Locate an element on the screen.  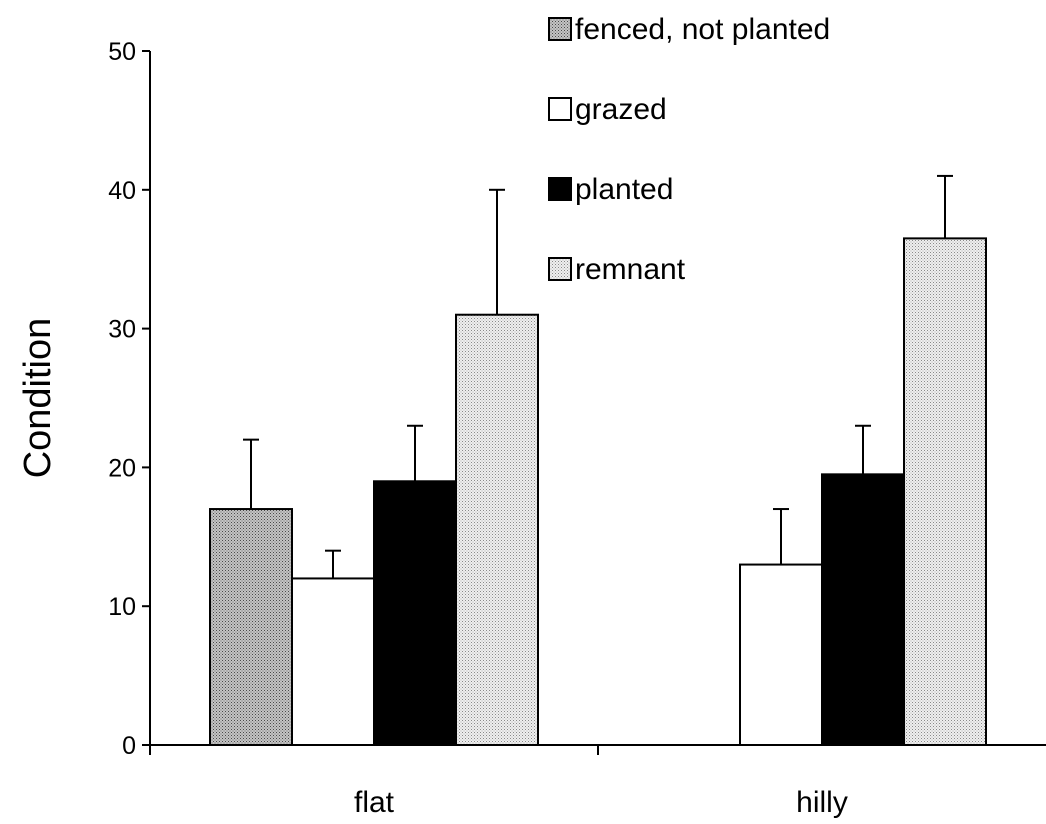
x-axis: flat hilly is located at coordinates (597, 781).